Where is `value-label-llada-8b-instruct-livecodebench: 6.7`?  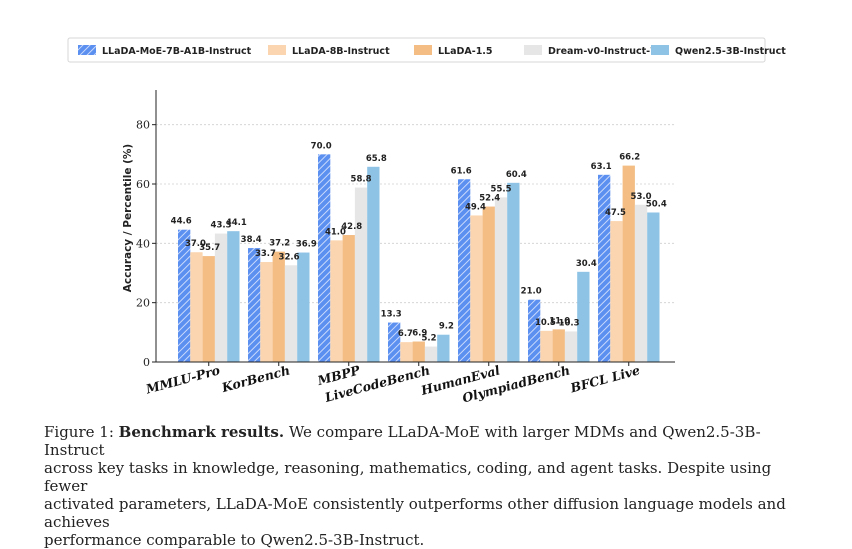
value-label-llada-8b-instruct-livecodebench: 6.7 is located at coordinates (405, 334).